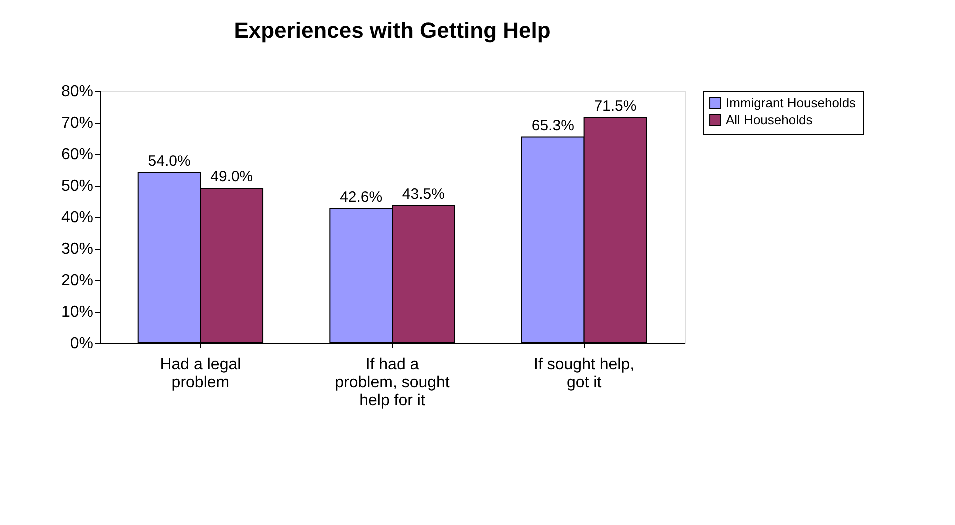 The width and height of the screenshot is (955, 525). I want to click on data-label: 65.3%, so click(553, 125).